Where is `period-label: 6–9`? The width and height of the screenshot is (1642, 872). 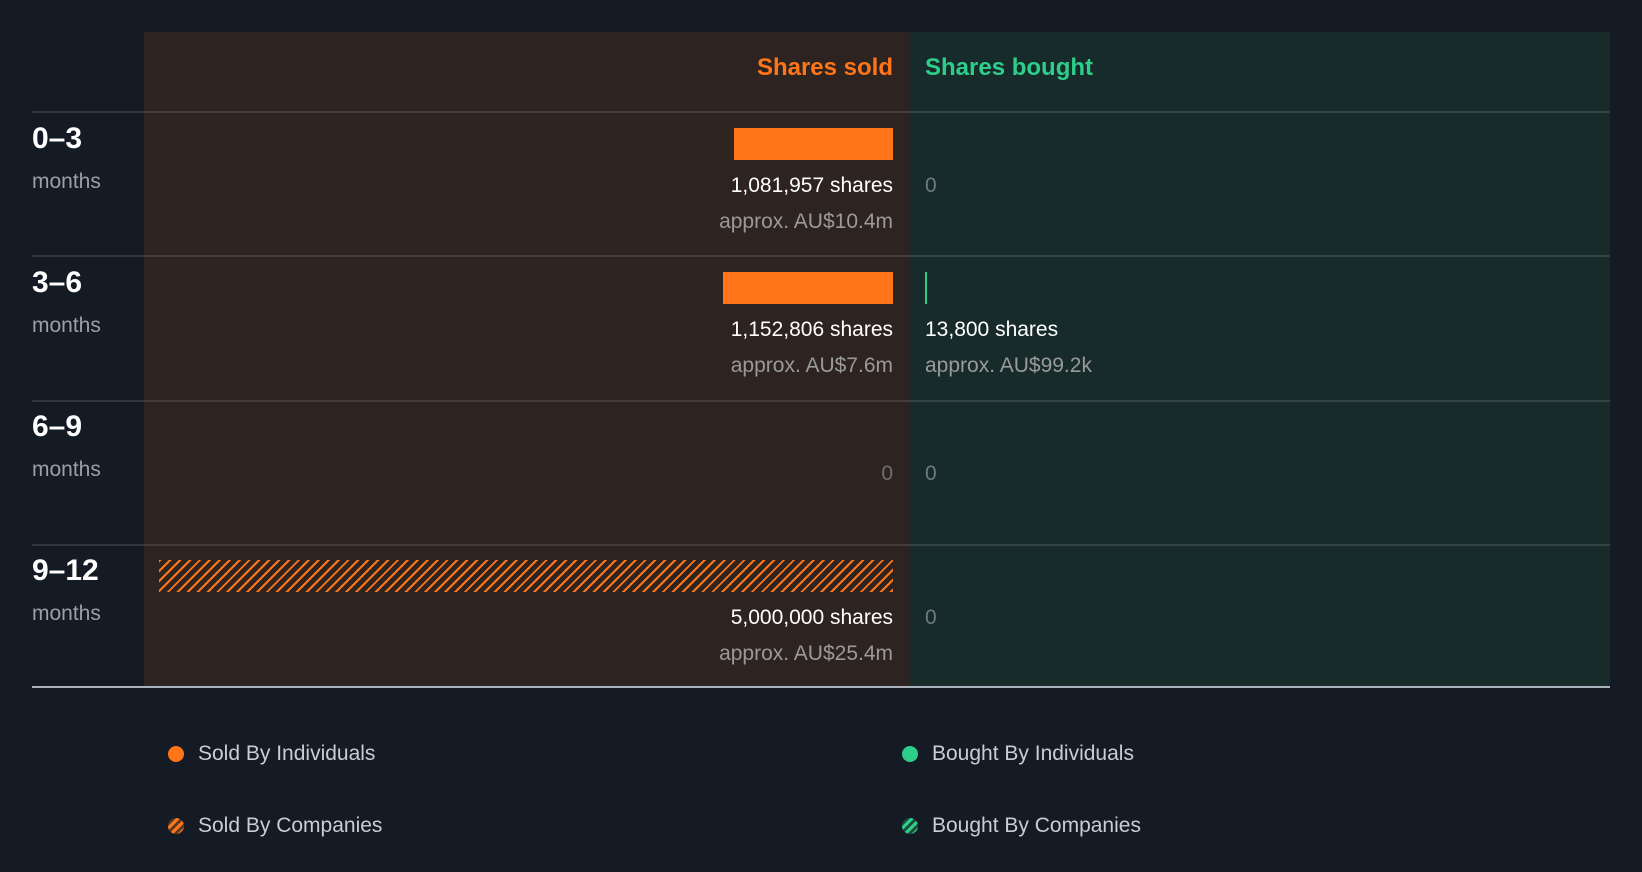 period-label: 6–9 is located at coordinates (57, 426).